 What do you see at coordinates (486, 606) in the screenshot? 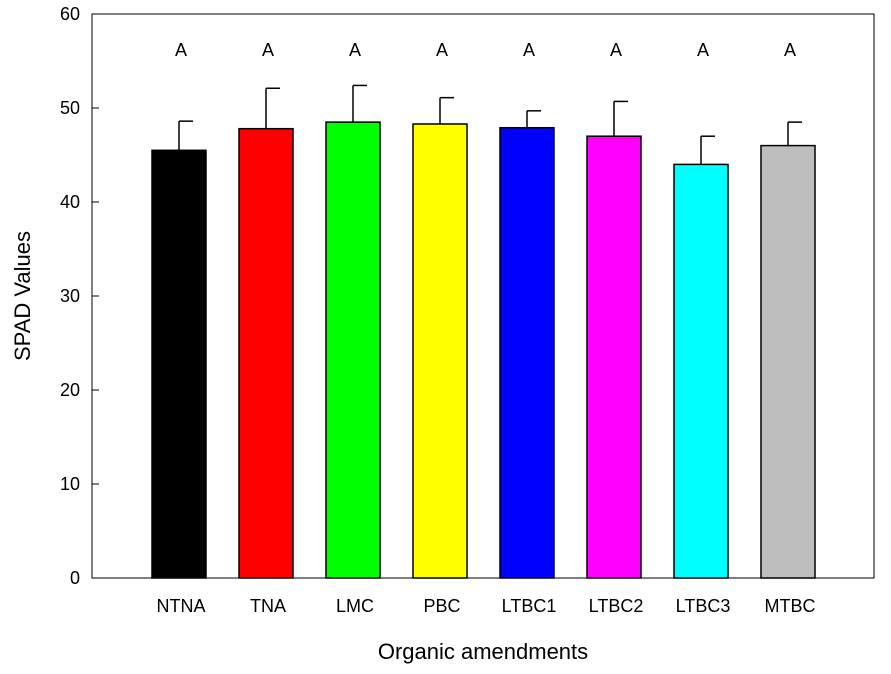
I see `x-axis: NTNA TNA LMC PBC LTBC1 LTBC2 LTBC3 MTBC` at bounding box center [486, 606].